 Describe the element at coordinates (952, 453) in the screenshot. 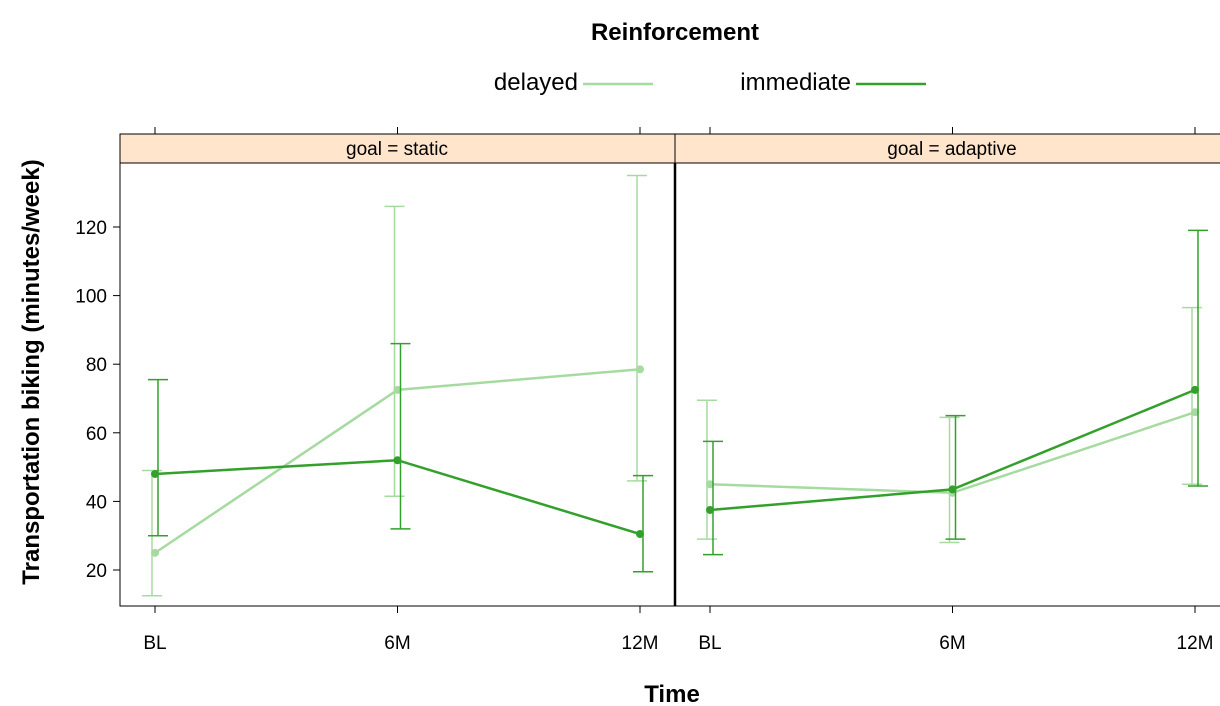

I see `series-line-delayed` at that location.